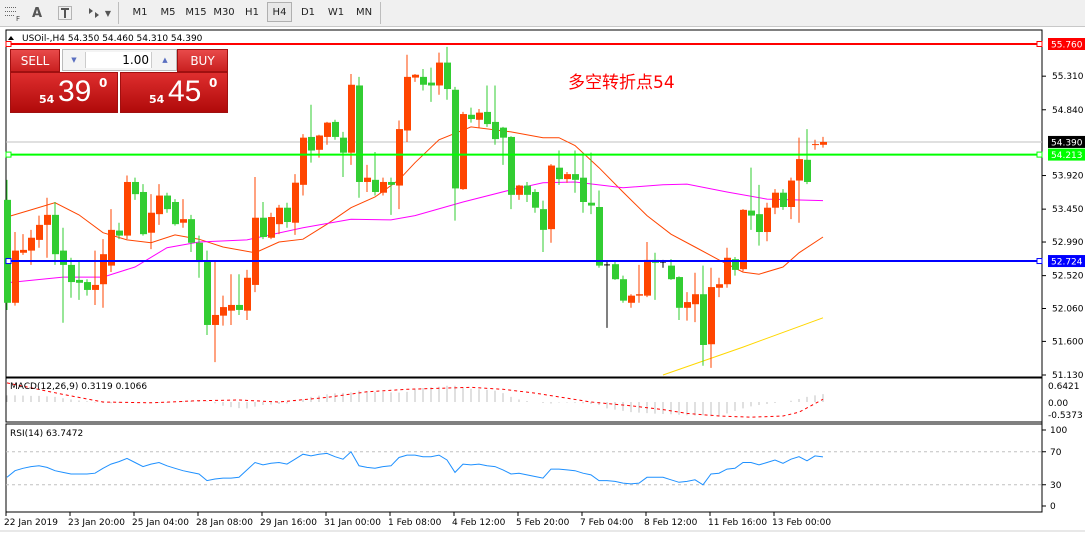  I want to click on sell-price-main: 39, so click(75, 91).